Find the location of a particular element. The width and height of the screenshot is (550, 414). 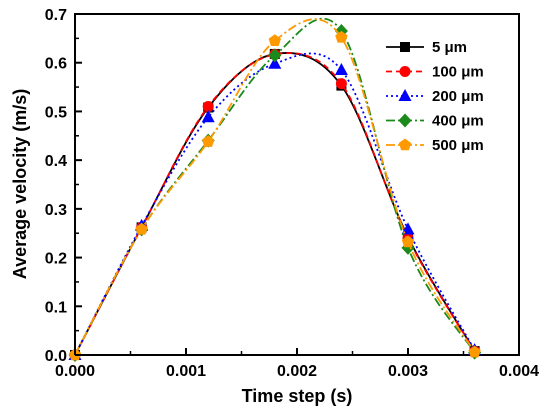

y-tick-label: 0.1 is located at coordinates (56, 307).